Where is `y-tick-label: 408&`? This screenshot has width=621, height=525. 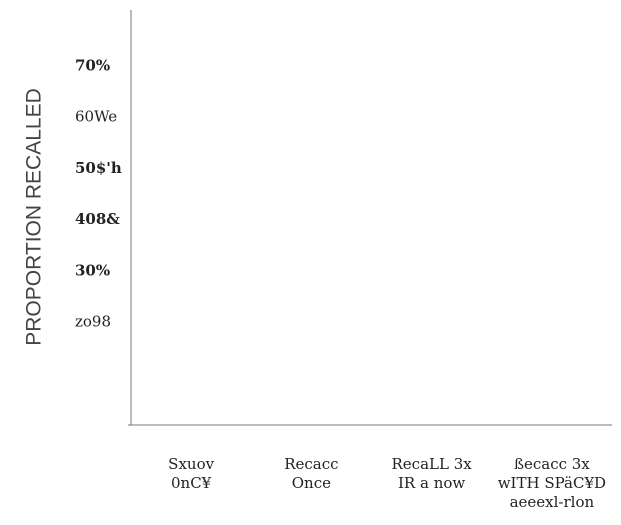
y-tick-label: 408& is located at coordinates (97, 219).